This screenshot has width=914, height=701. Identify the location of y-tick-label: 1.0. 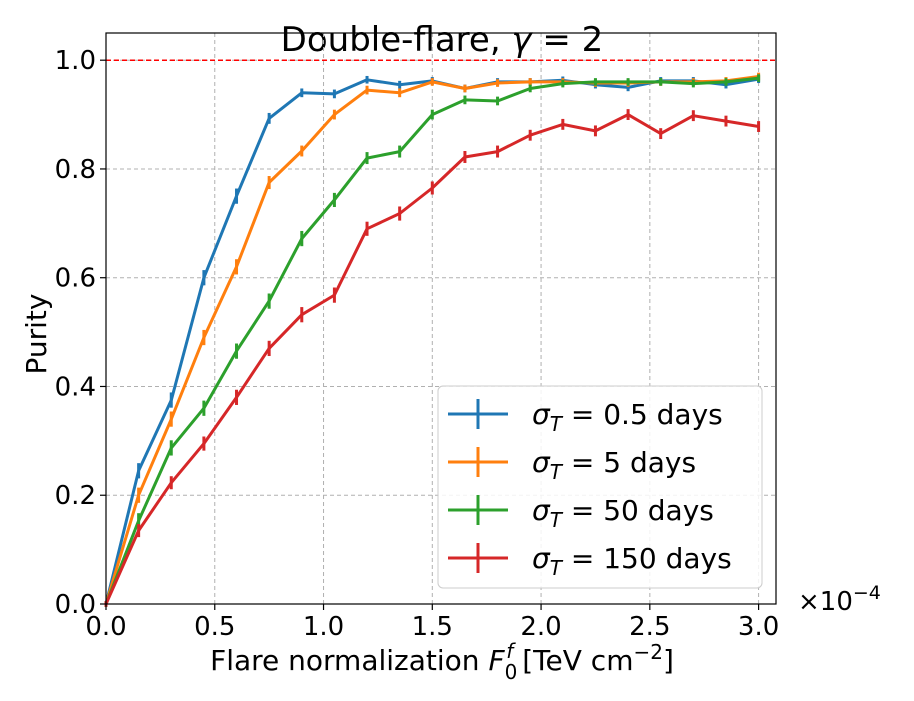
(75, 61).